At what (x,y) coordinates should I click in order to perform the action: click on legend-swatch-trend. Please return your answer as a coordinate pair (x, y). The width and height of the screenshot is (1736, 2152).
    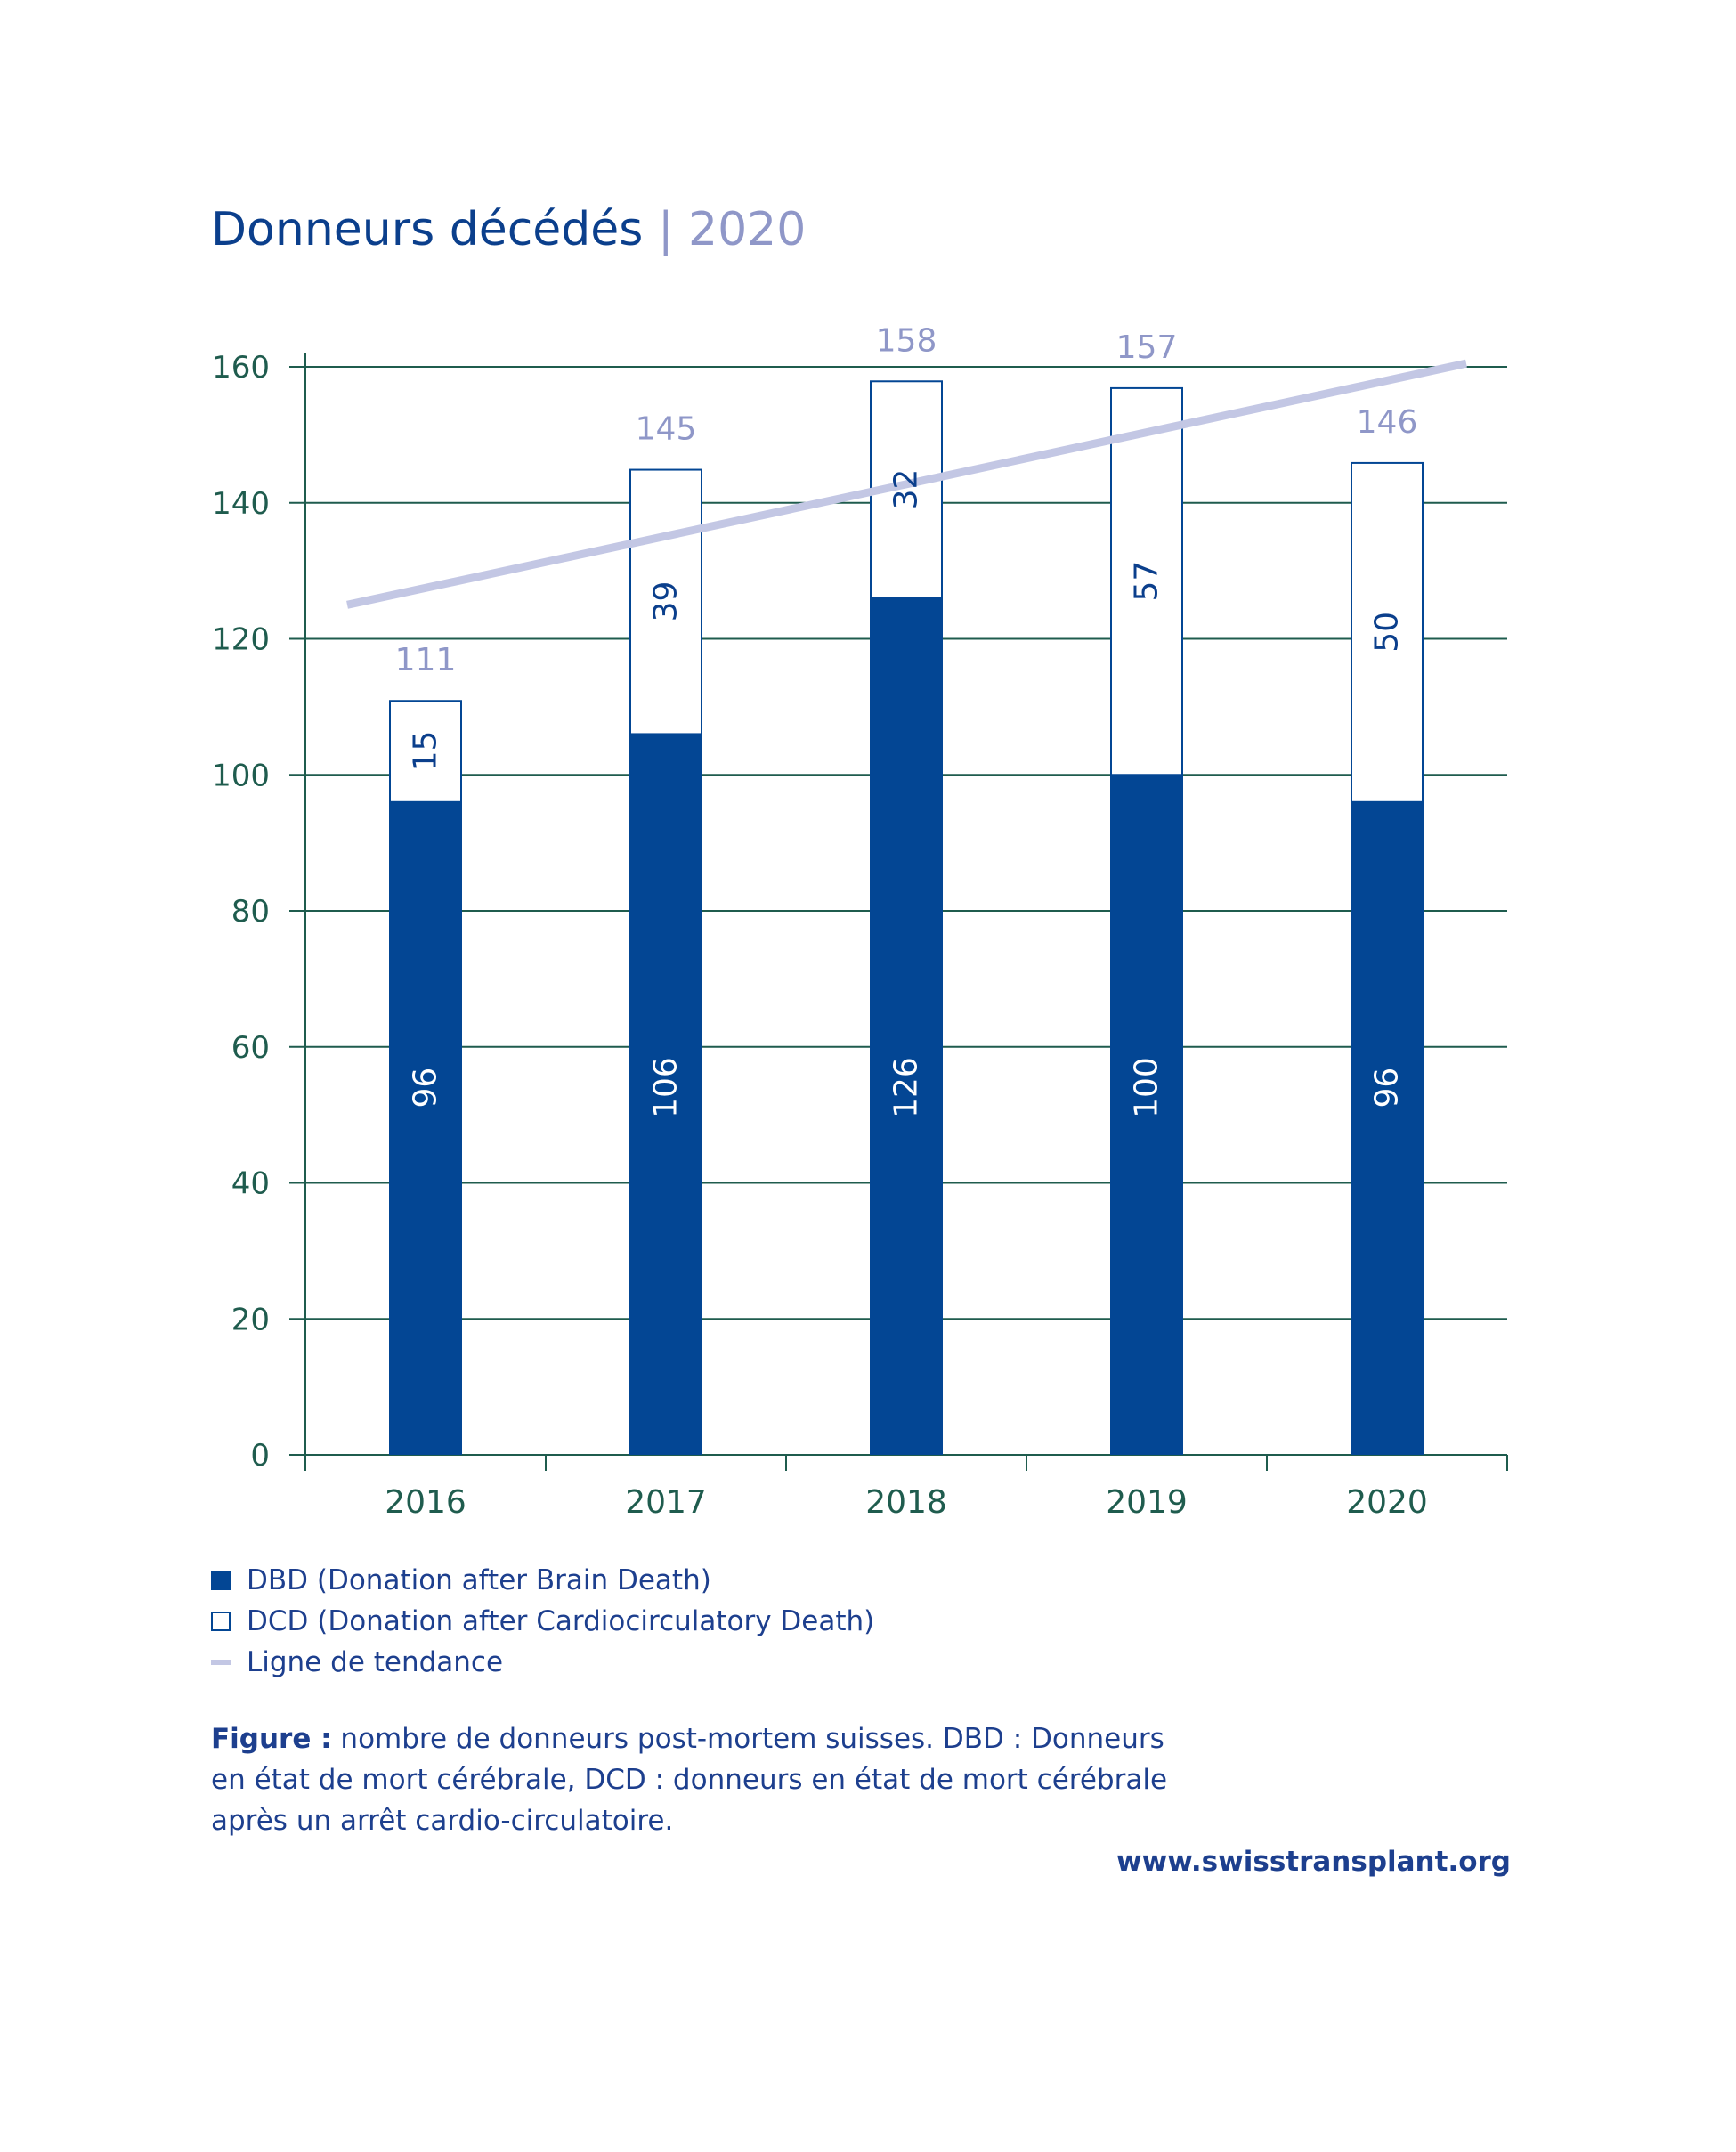
    Looking at the image, I should click on (221, 1662).